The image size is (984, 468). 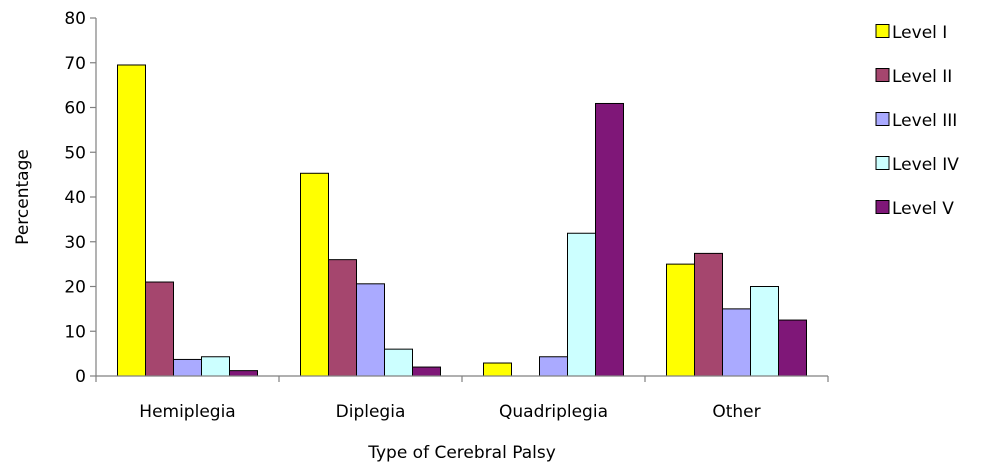 I want to click on bar-level-ii-diplegia, so click(x=342, y=318).